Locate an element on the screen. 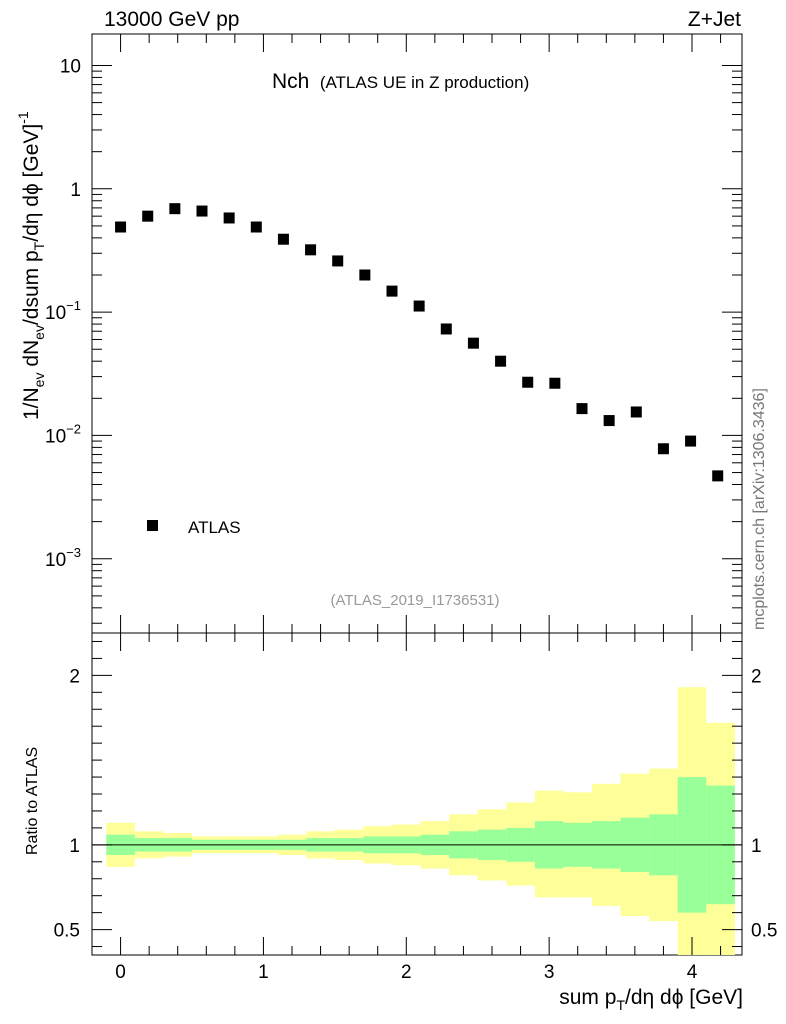 This screenshot has height=1024, width=786. x-tick-label: 4 is located at coordinates (692, 972).